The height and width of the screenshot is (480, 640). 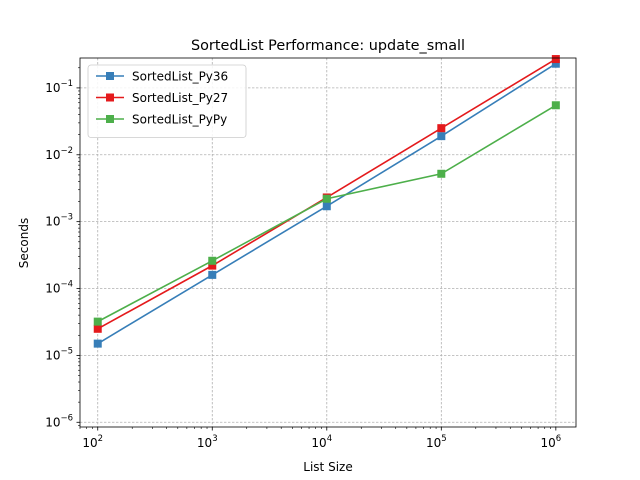 I want to click on y-tick-label: 10⁻³, so click(x=59, y=221).